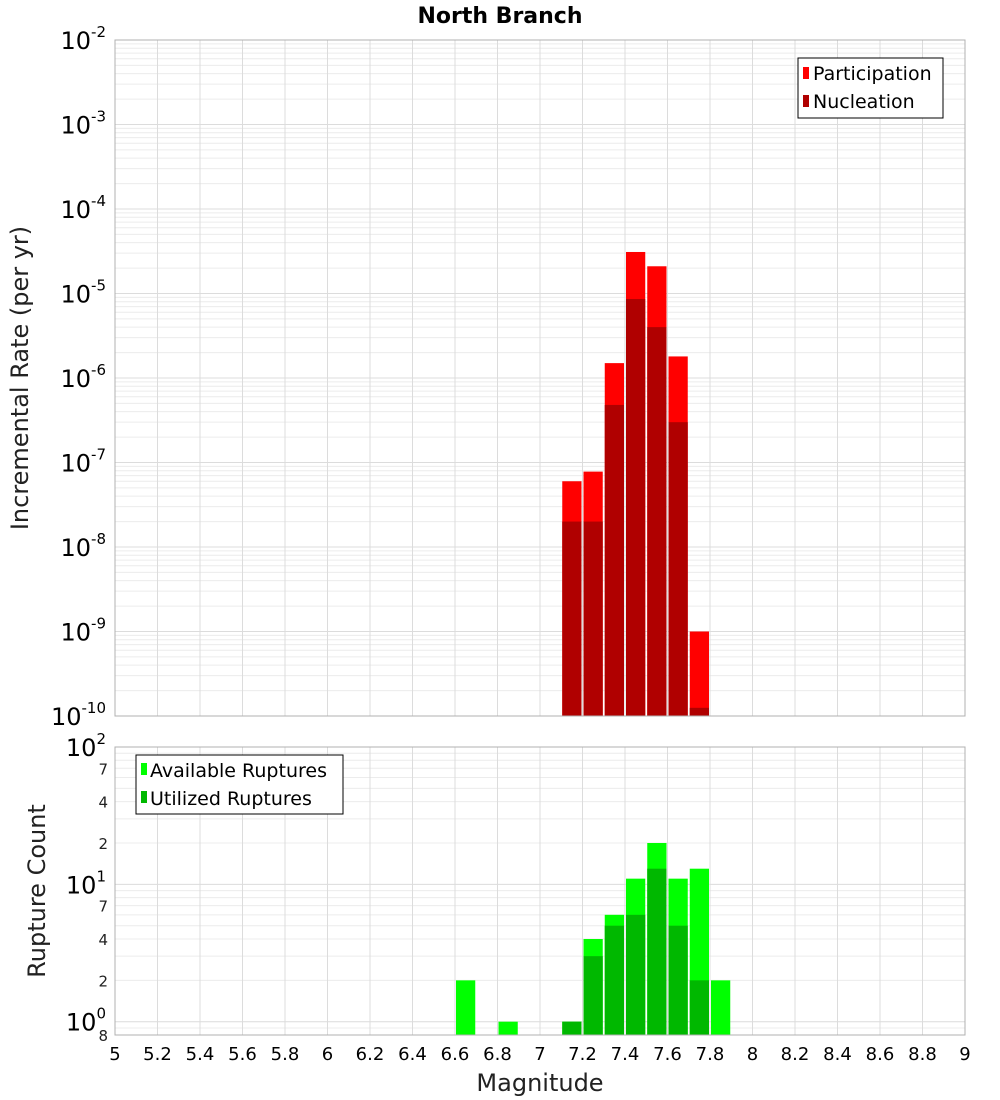 The image size is (1000, 1100). What do you see at coordinates (144, 769) in the screenshot?
I see `legend-swatch-available-ruptures` at bounding box center [144, 769].